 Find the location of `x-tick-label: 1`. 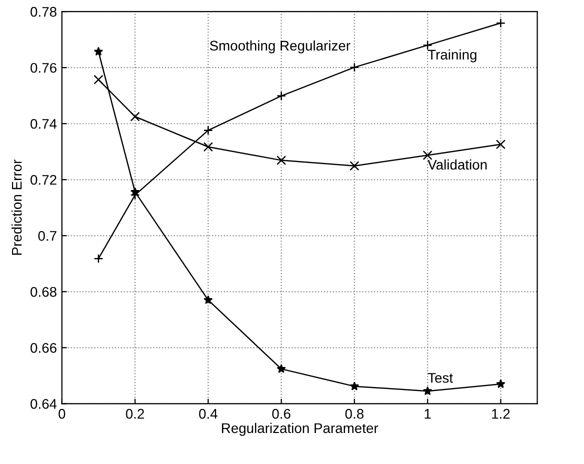

x-tick-label: 1 is located at coordinates (427, 414).